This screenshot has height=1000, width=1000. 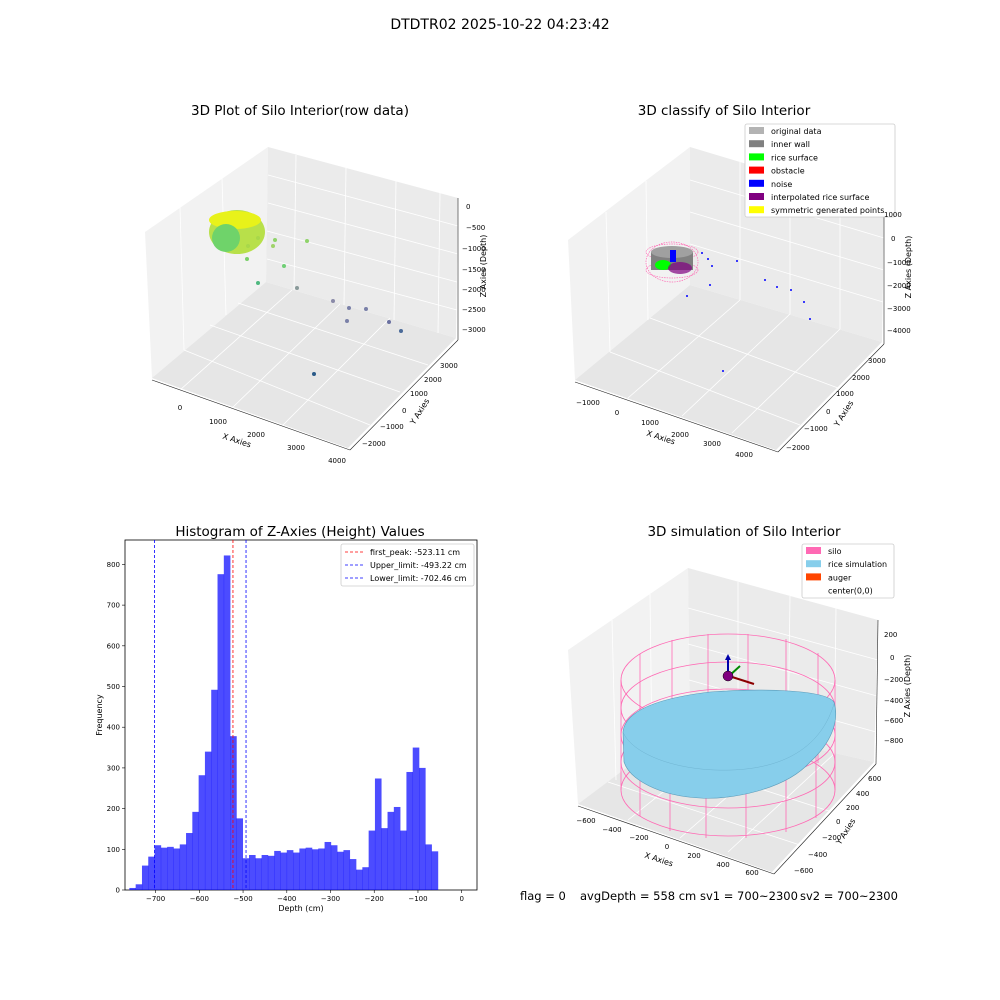 What do you see at coordinates (816, 429) in the screenshot?
I see `classify-y-tick: −1000` at bounding box center [816, 429].